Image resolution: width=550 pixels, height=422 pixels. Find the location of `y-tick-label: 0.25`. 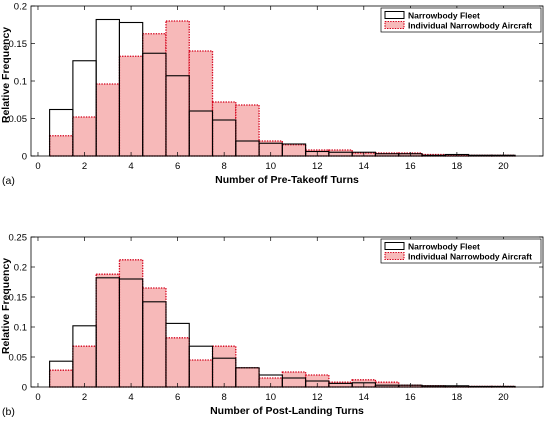

y-tick-label: 0.25 is located at coordinates (18, 238).